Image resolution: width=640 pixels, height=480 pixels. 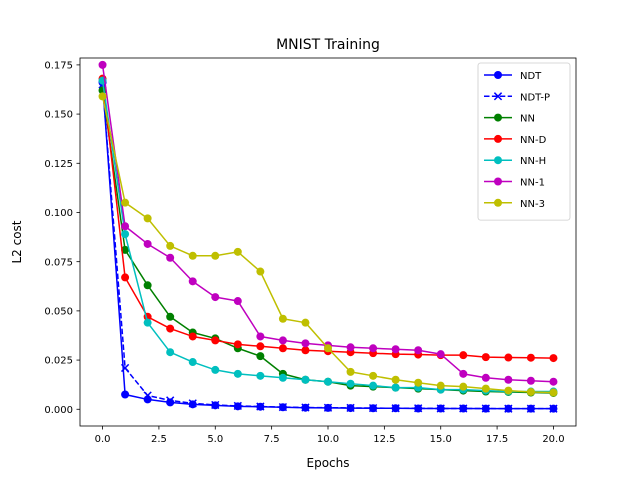 What do you see at coordinates (532, 183) in the screenshot?
I see `legend-label-nn-1: NN-1` at bounding box center [532, 183].